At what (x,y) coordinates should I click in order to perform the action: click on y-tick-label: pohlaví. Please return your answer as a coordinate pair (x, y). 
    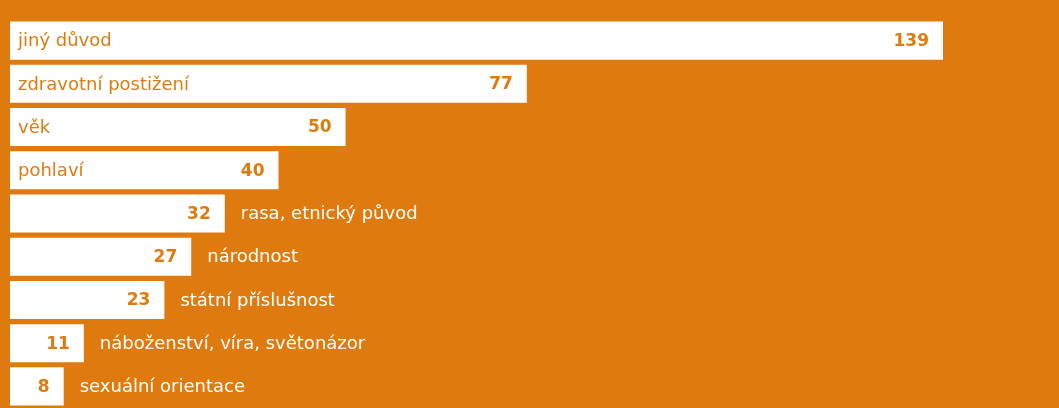
    Looking at the image, I should click on (51, 169).